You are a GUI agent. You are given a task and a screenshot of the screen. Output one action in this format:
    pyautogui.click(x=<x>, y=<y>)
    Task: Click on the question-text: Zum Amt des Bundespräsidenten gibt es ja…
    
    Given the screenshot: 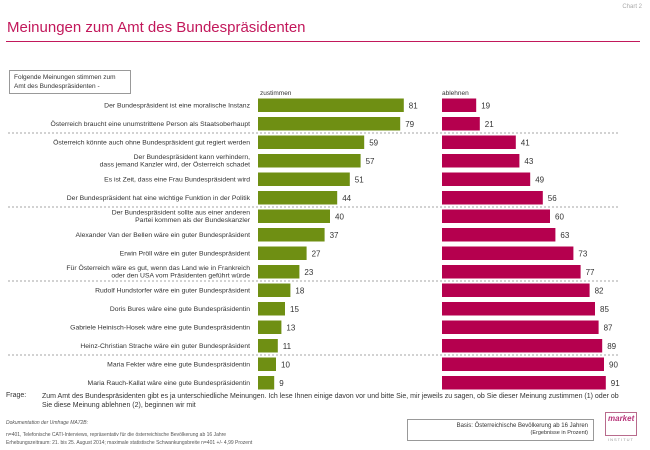 What is the action you would take?
    pyautogui.click(x=330, y=401)
    